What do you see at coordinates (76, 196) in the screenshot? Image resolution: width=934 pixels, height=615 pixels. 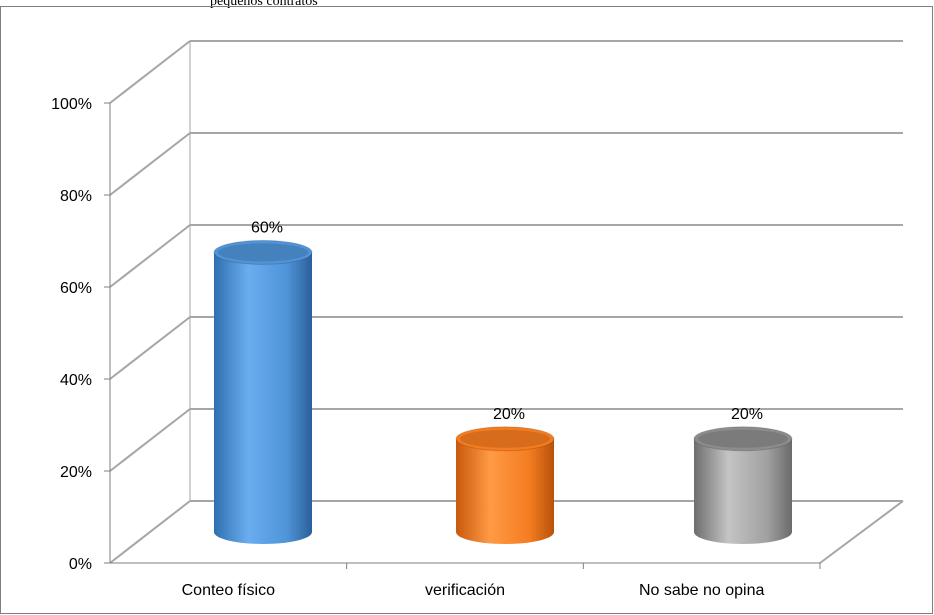 I see `y-tick-label: 80%` at bounding box center [76, 196].